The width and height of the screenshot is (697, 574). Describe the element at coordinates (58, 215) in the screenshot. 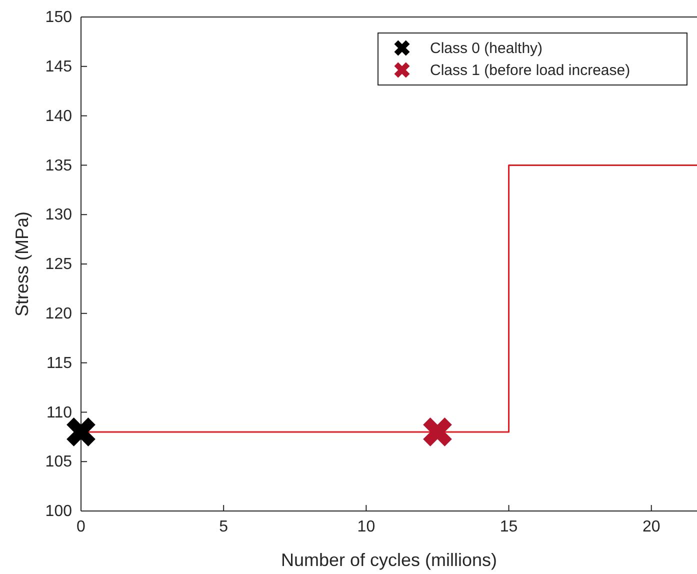

I see `y-tick-label: 130` at that location.